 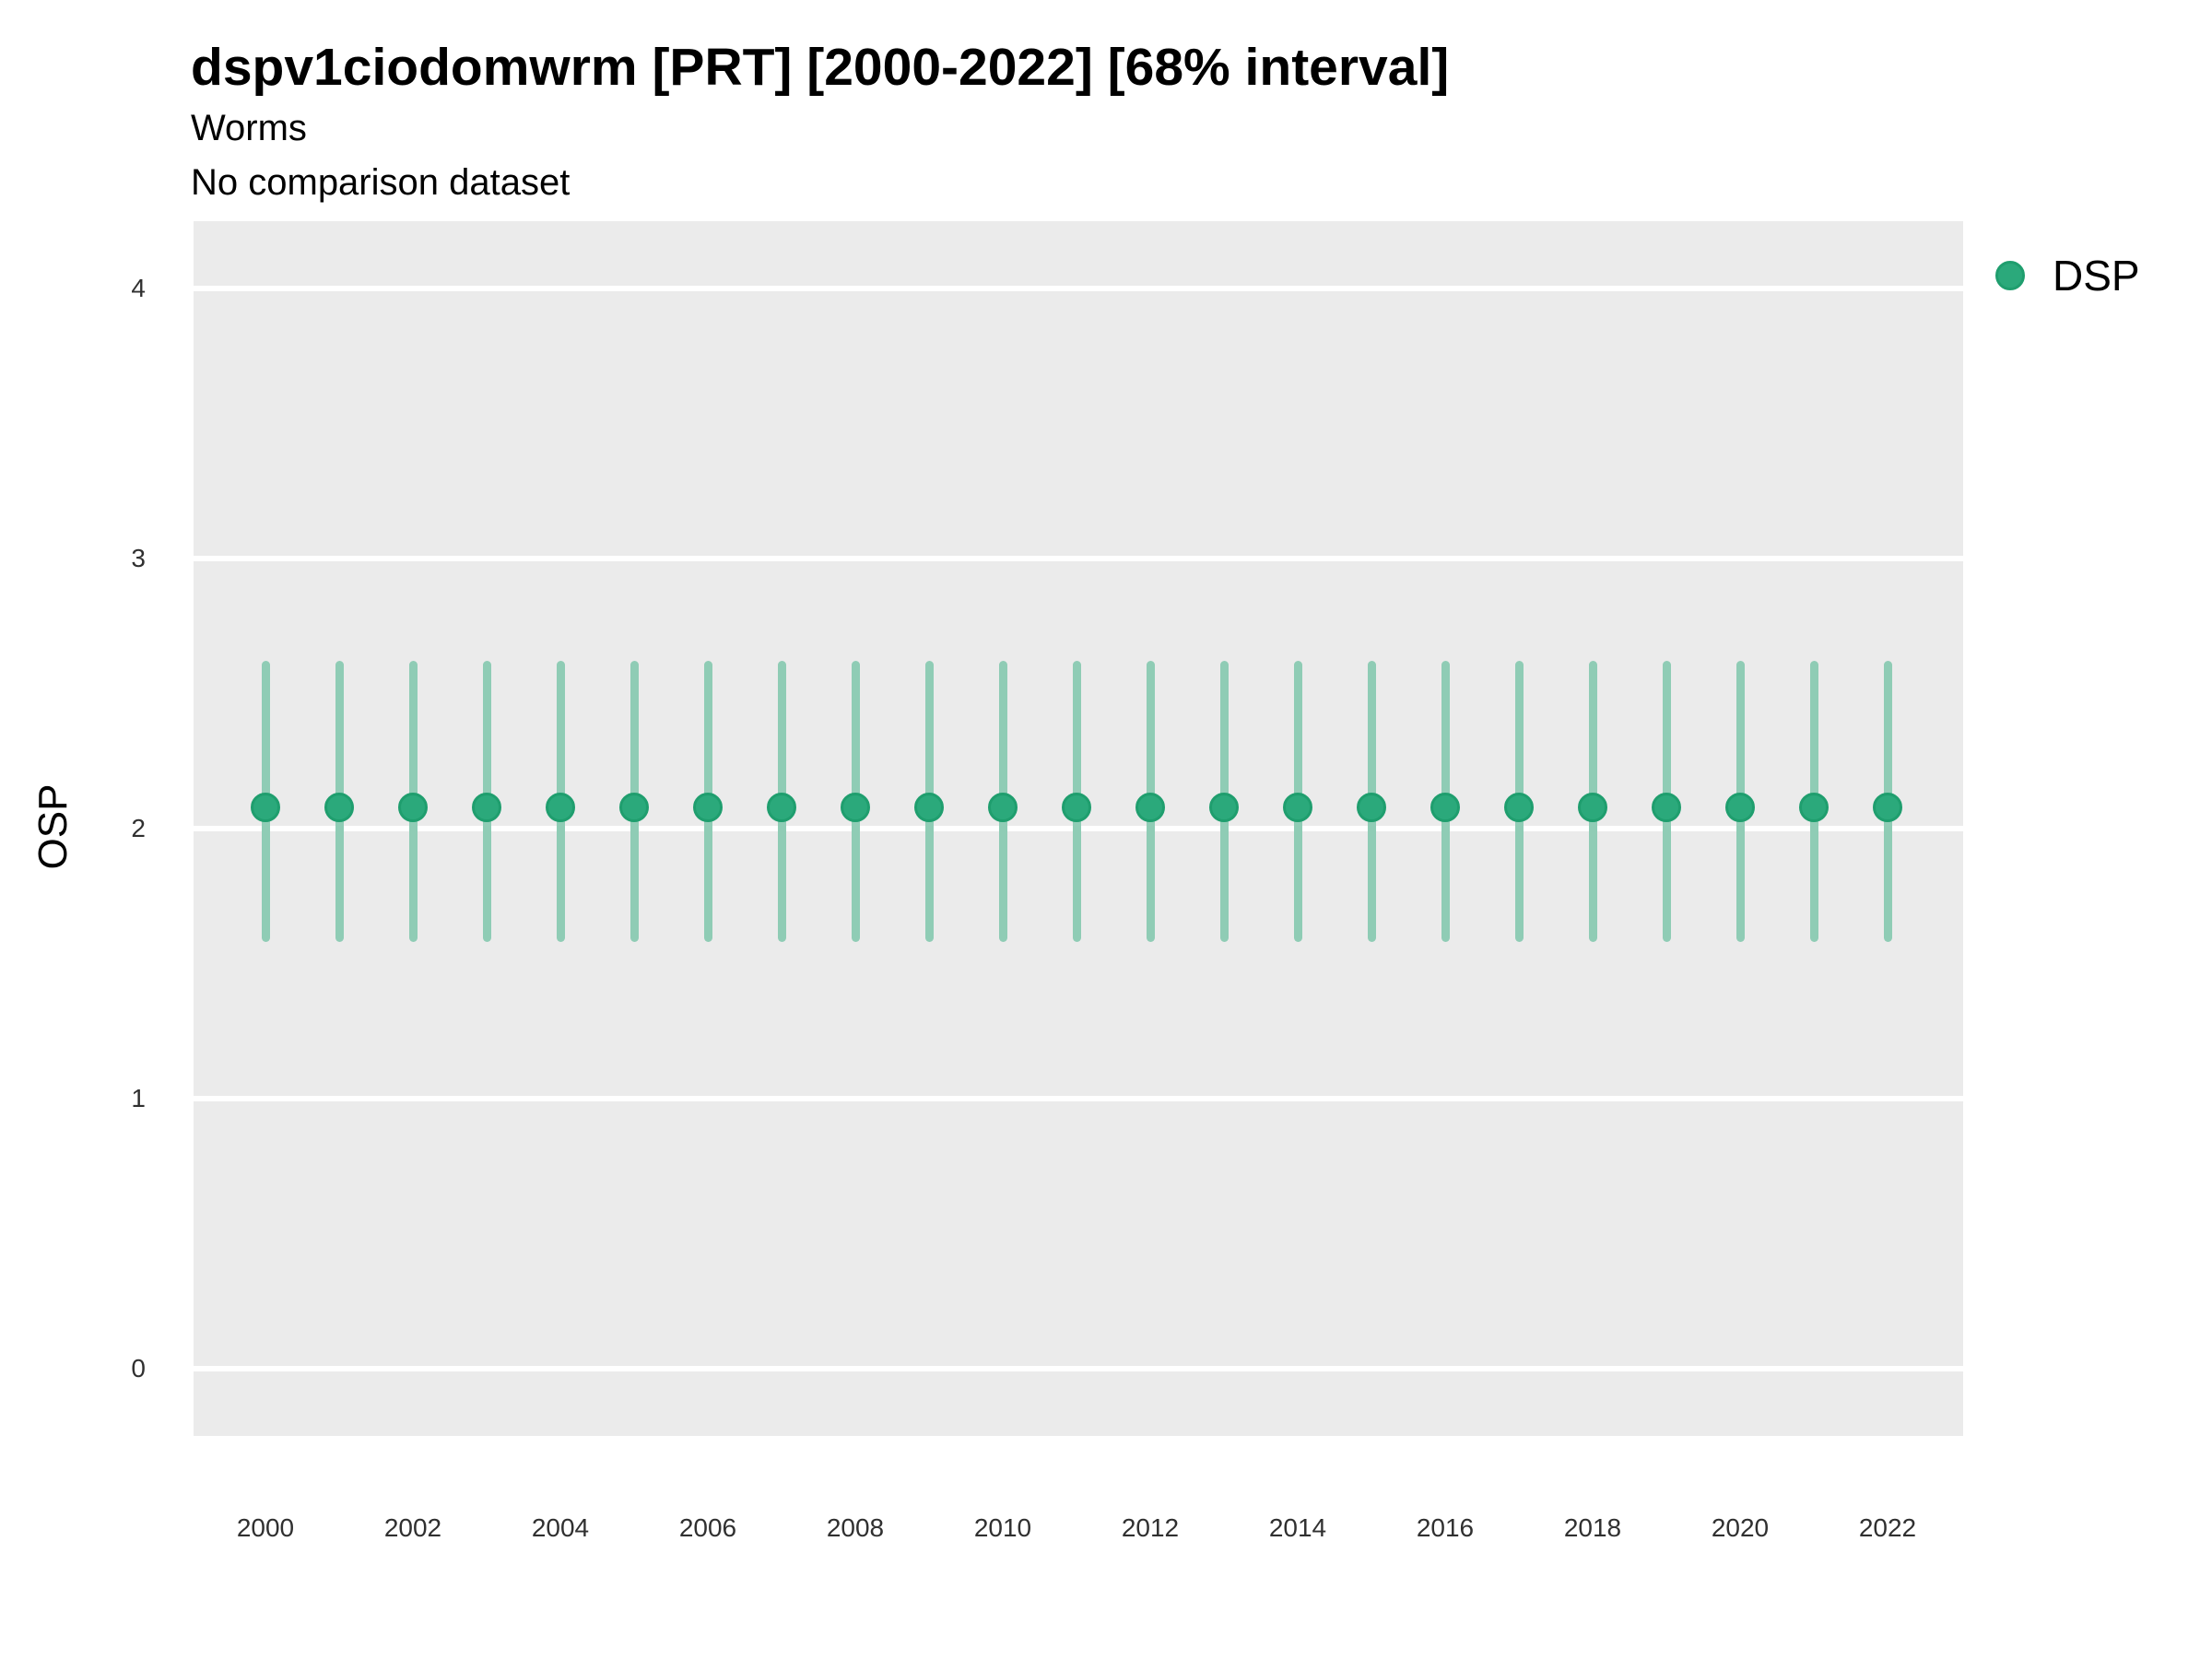 What do you see at coordinates (1445, 807) in the screenshot?
I see `data-point-2016` at bounding box center [1445, 807].